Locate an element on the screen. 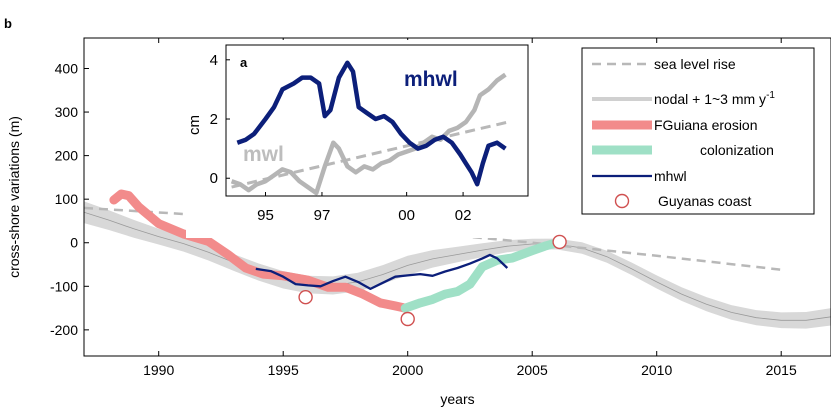 The image size is (831, 414). x-tick-label-1995: 1995 is located at coordinates (283, 370).